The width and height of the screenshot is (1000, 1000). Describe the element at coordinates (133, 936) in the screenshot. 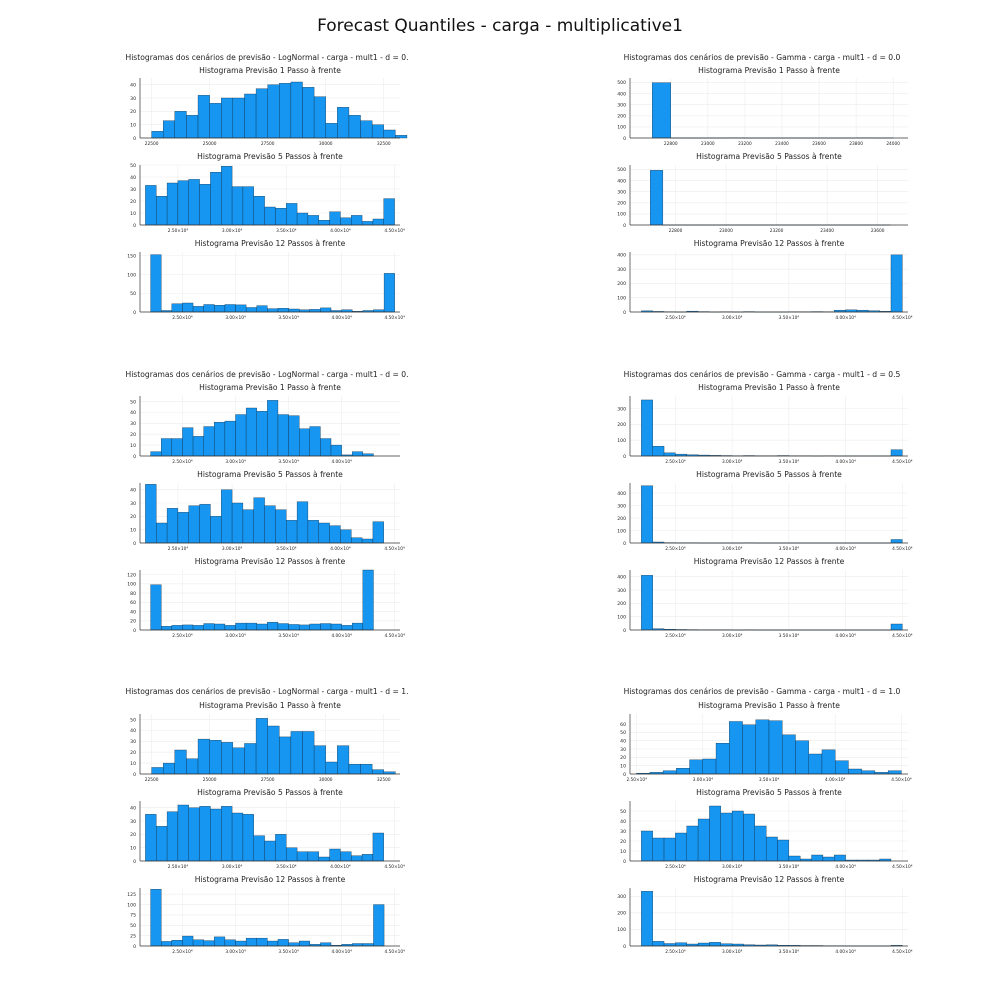

I see `y-tick-label: 25` at that location.